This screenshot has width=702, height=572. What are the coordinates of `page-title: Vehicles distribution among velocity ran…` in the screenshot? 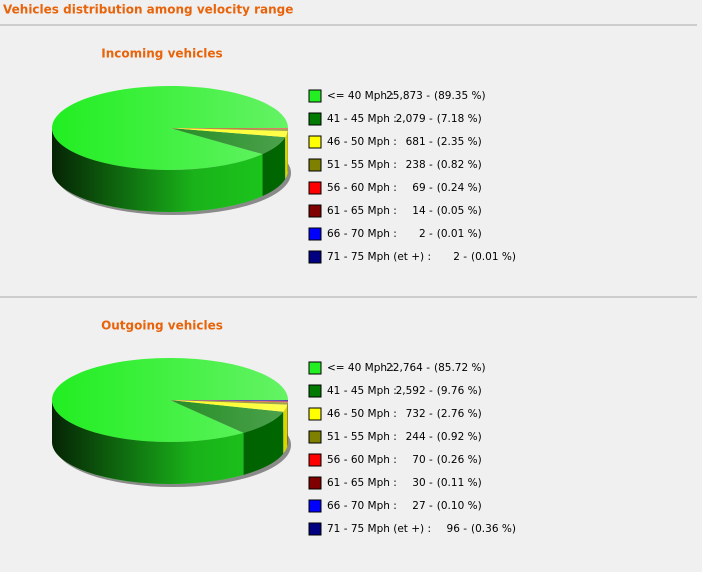 It's located at (148, 10).